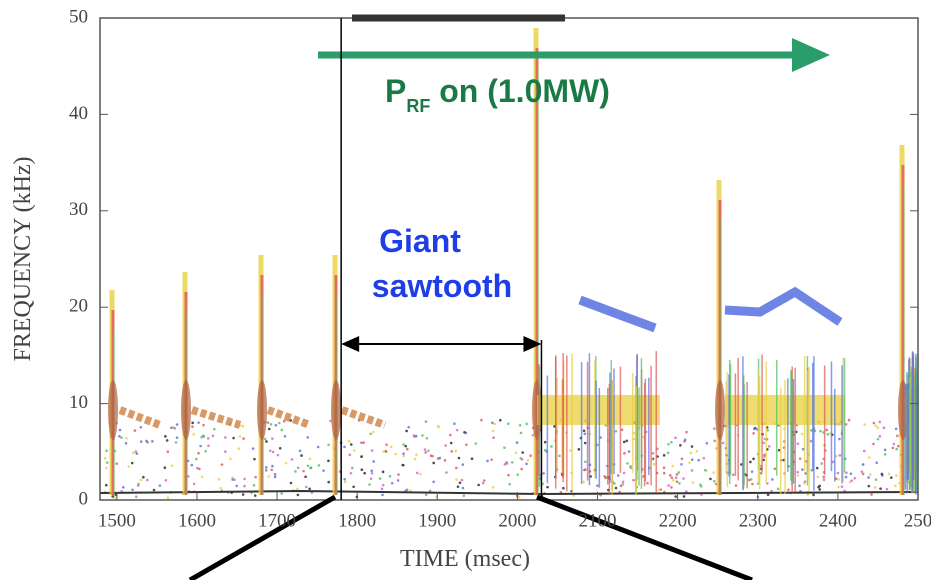 The height and width of the screenshot is (580, 931). I want to click on y-tick-label: 50, so click(78, 16).